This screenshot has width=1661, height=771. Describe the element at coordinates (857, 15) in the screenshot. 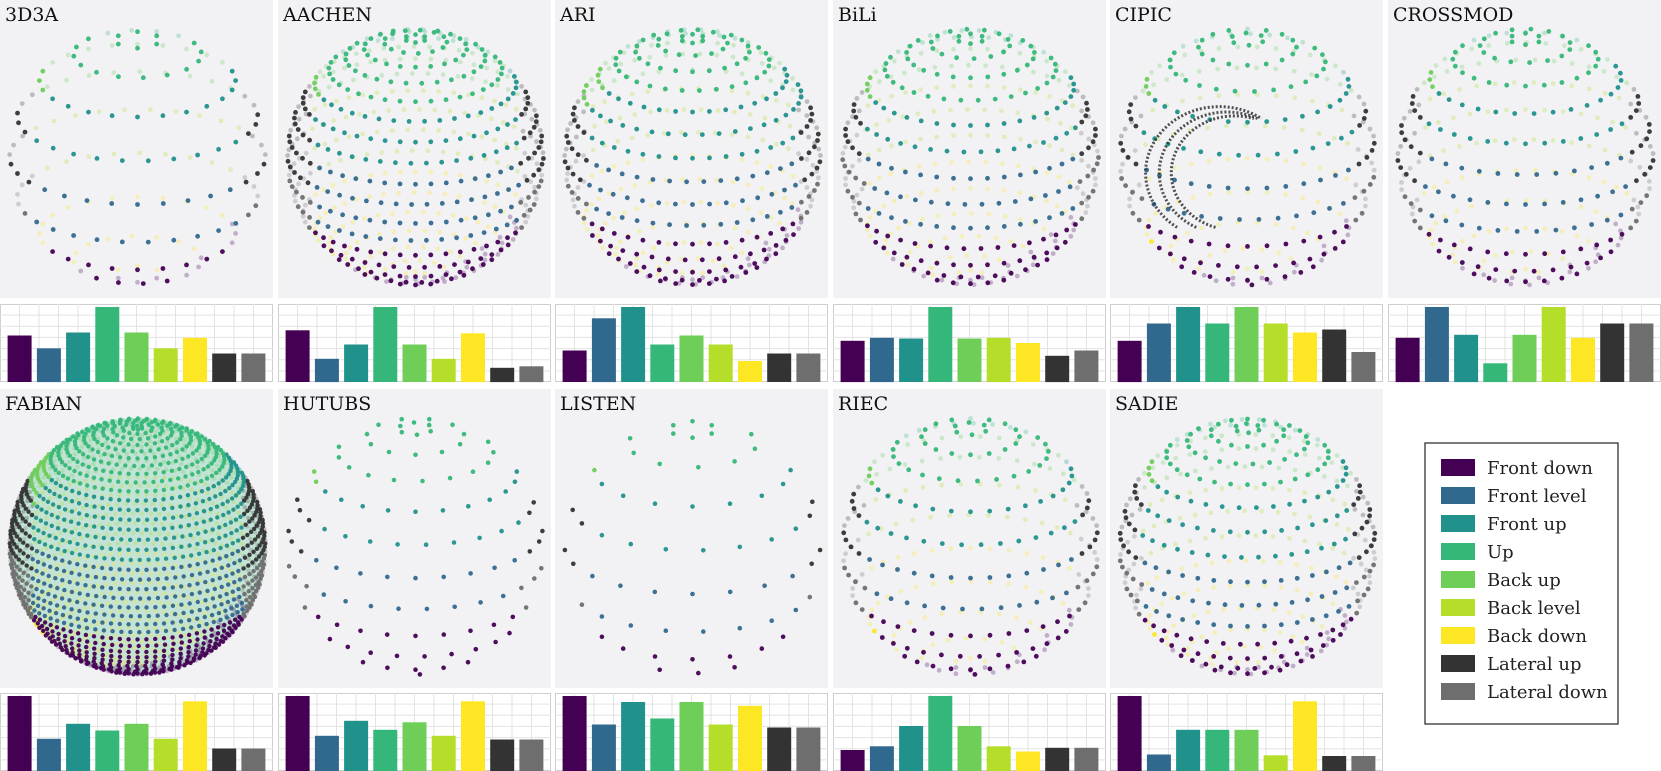

I see `dataset-title: BiLi` at that location.